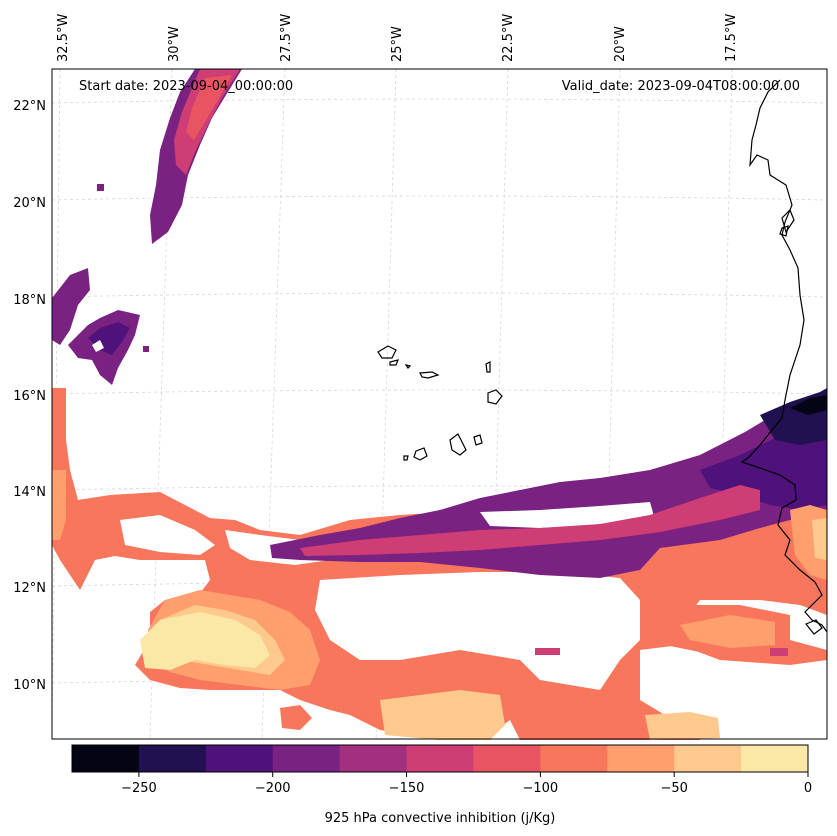 The height and width of the screenshot is (836, 837). Describe the element at coordinates (98, 346) in the screenshot. I see `contour-west-cluster-hole` at that location.